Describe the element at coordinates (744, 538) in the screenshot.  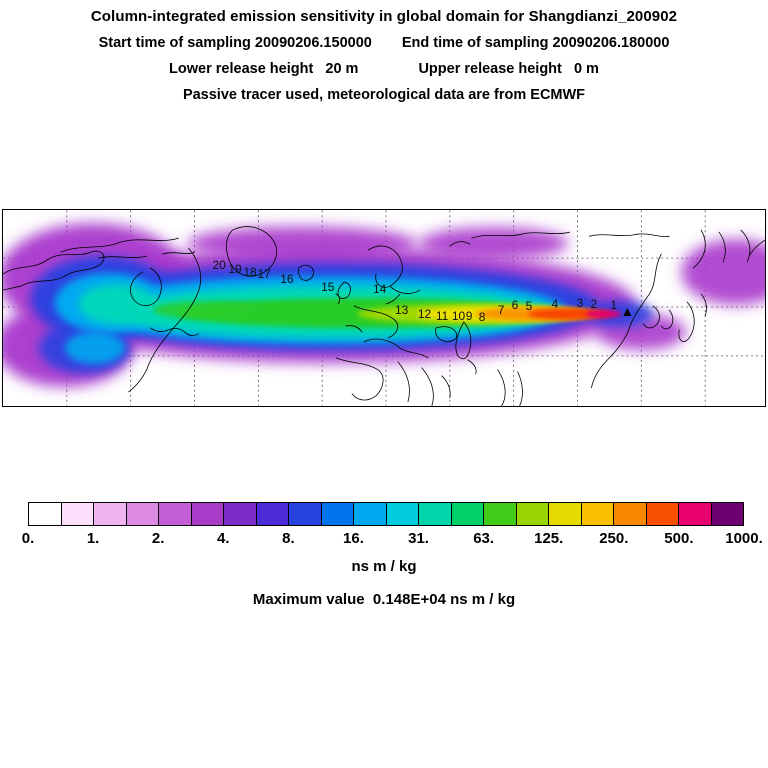
I see `colorbar-tick: 1000.` at that location.